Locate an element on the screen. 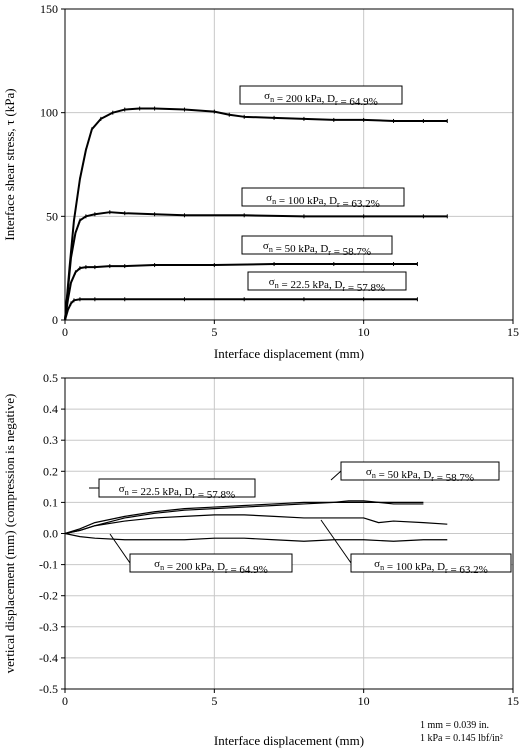 This screenshot has height=751, width=523. y-tick-label: -0.2 is located at coordinates (48, 596).